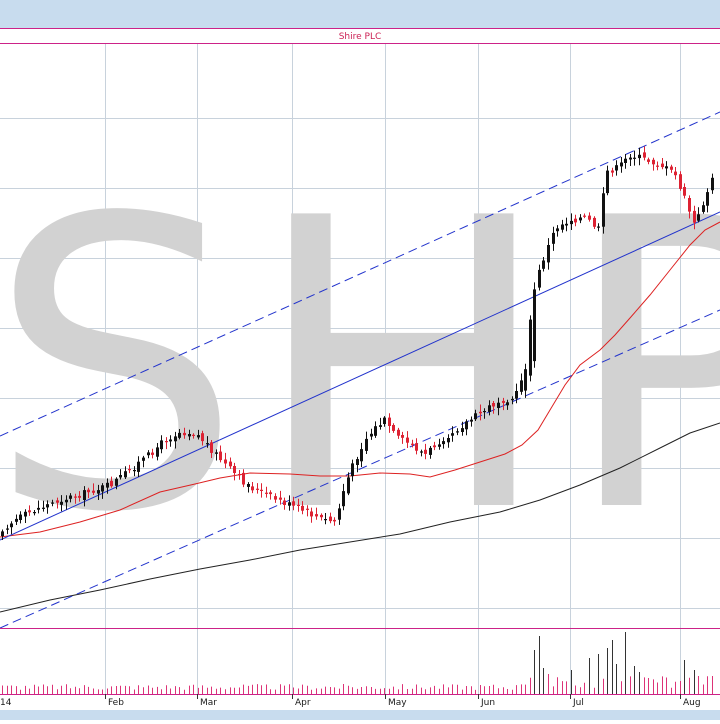 The height and width of the screenshot is (724, 720). Describe the element at coordinates (208, 703) in the screenshot. I see `x-tick-label-2: Mar` at that location.